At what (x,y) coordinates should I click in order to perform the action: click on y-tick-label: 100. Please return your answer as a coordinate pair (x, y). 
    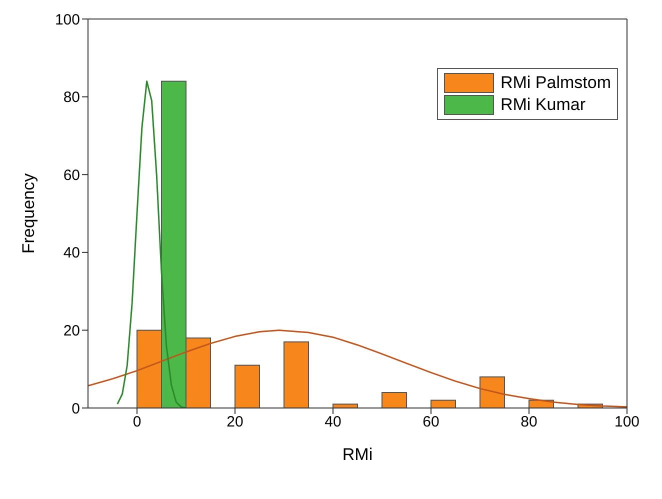
    Looking at the image, I should click on (67, 19).